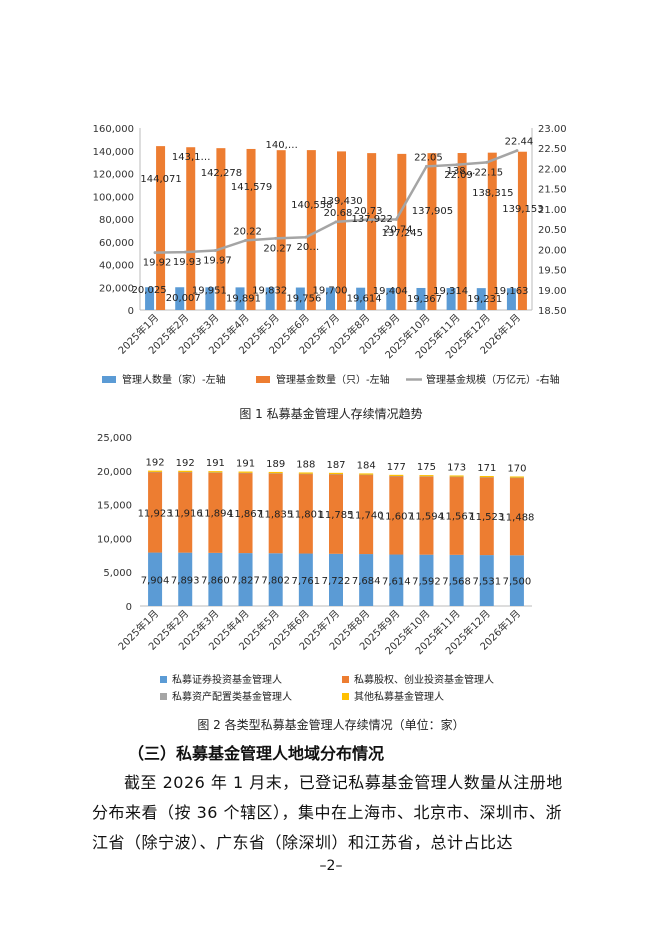 Image resolution: width=662 pixels, height=936 pixels. I want to click on data-label-equity: 11,594, so click(426, 516).